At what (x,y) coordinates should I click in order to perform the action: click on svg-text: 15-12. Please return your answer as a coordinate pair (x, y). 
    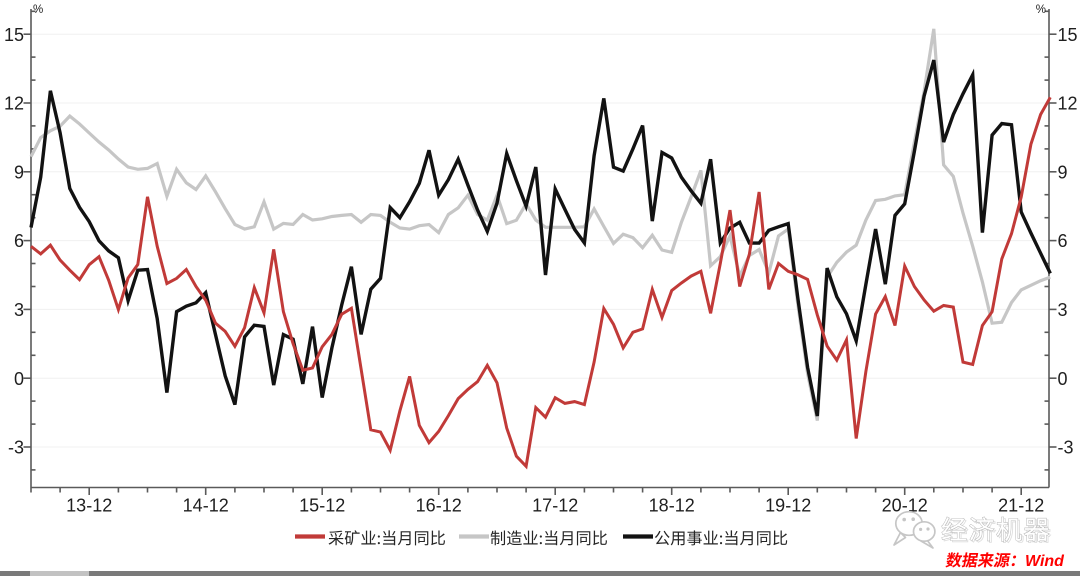
    Looking at the image, I should click on (322, 506).